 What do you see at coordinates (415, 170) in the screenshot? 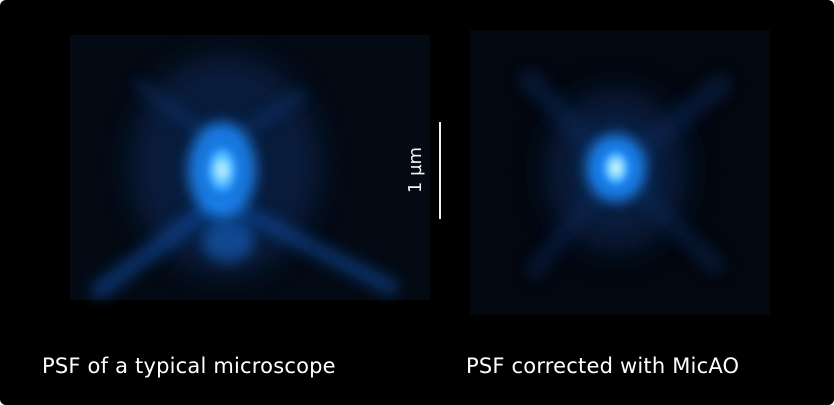
I see `scale-bar-label: 1 µm` at bounding box center [415, 170].